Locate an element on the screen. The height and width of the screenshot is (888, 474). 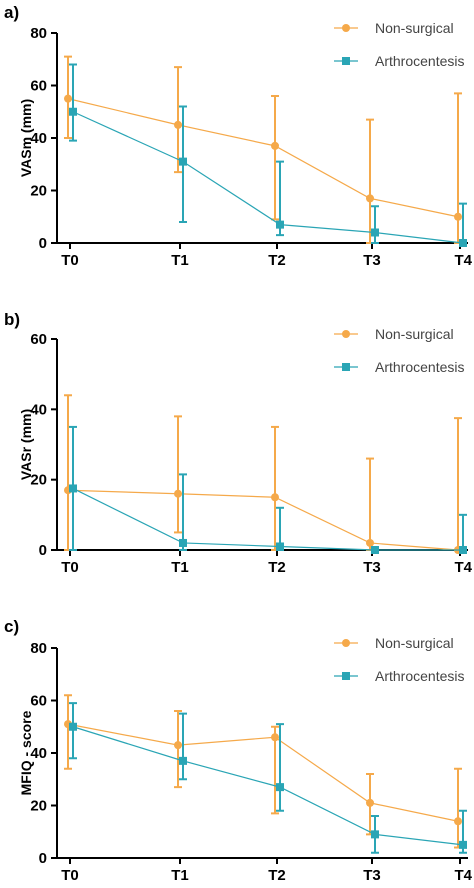
y-axis-label: VASm (mm) is located at coordinates (26, 138).